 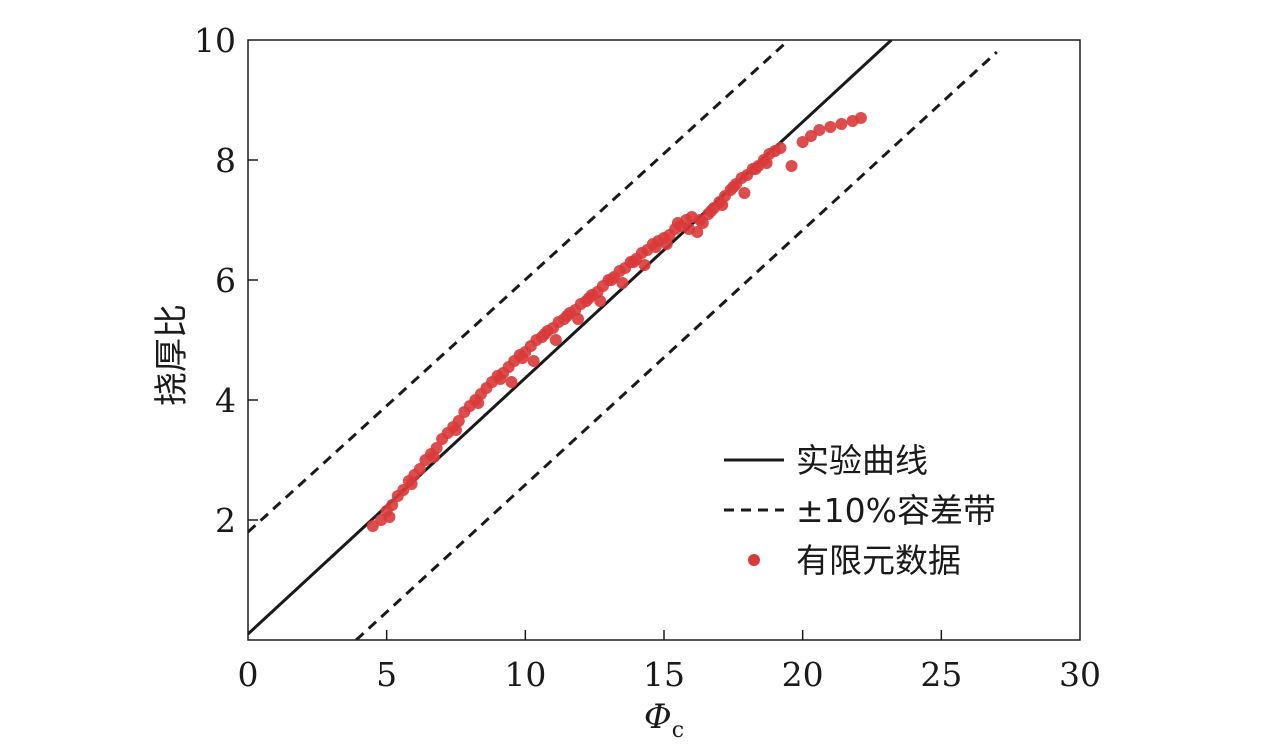 What do you see at coordinates (754, 560) in the screenshot?
I see `legend-point-swatch` at bounding box center [754, 560].